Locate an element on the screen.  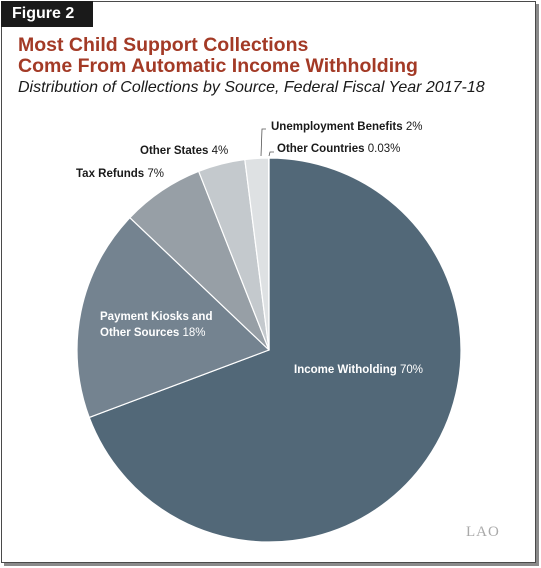
slice-label-name: Other Countries is located at coordinates (322, 149).